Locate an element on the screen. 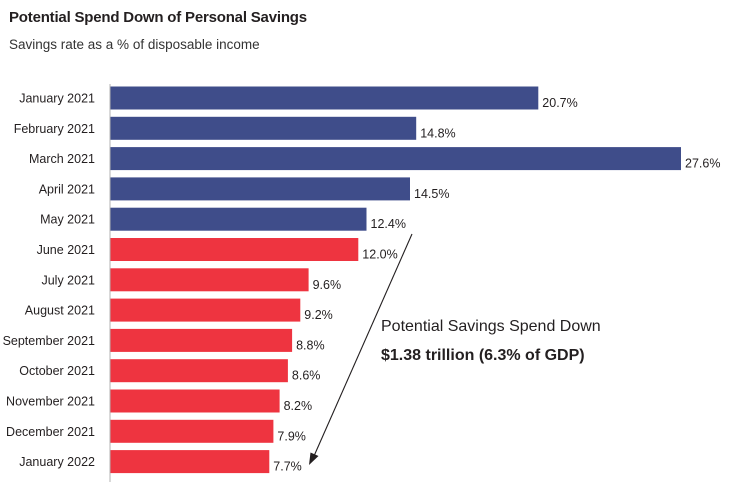 The width and height of the screenshot is (749, 499). category-label: July 2021 is located at coordinates (68, 280).